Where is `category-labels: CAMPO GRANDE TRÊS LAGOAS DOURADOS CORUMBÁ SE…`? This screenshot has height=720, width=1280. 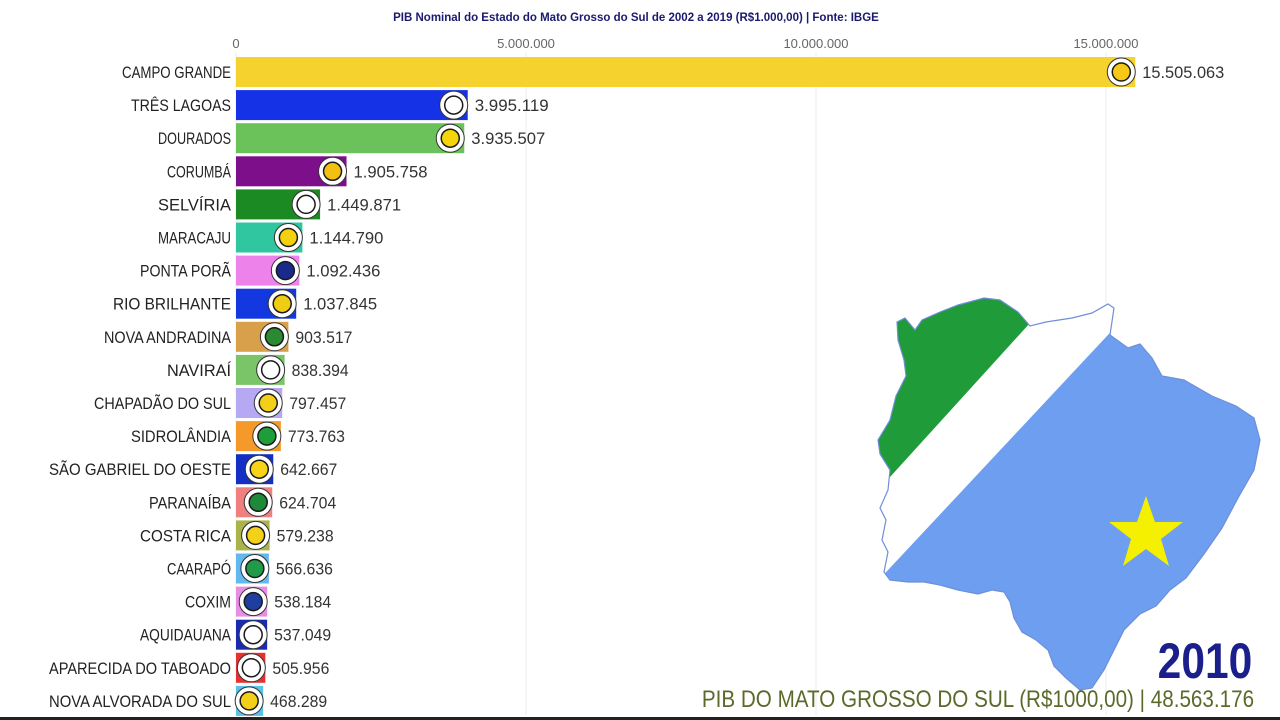
category-labels: CAMPO GRANDE TRÊS LAGOAS DOURADOS CORUMBÁ SE… is located at coordinates (140, 387).